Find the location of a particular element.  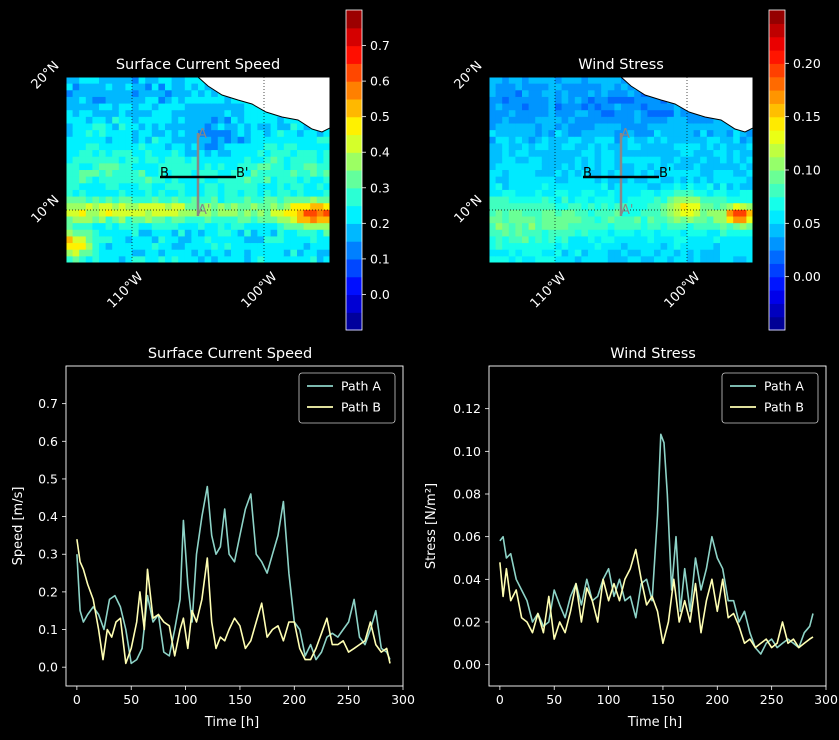

colorbar-frame is located at coordinates (354, 170).